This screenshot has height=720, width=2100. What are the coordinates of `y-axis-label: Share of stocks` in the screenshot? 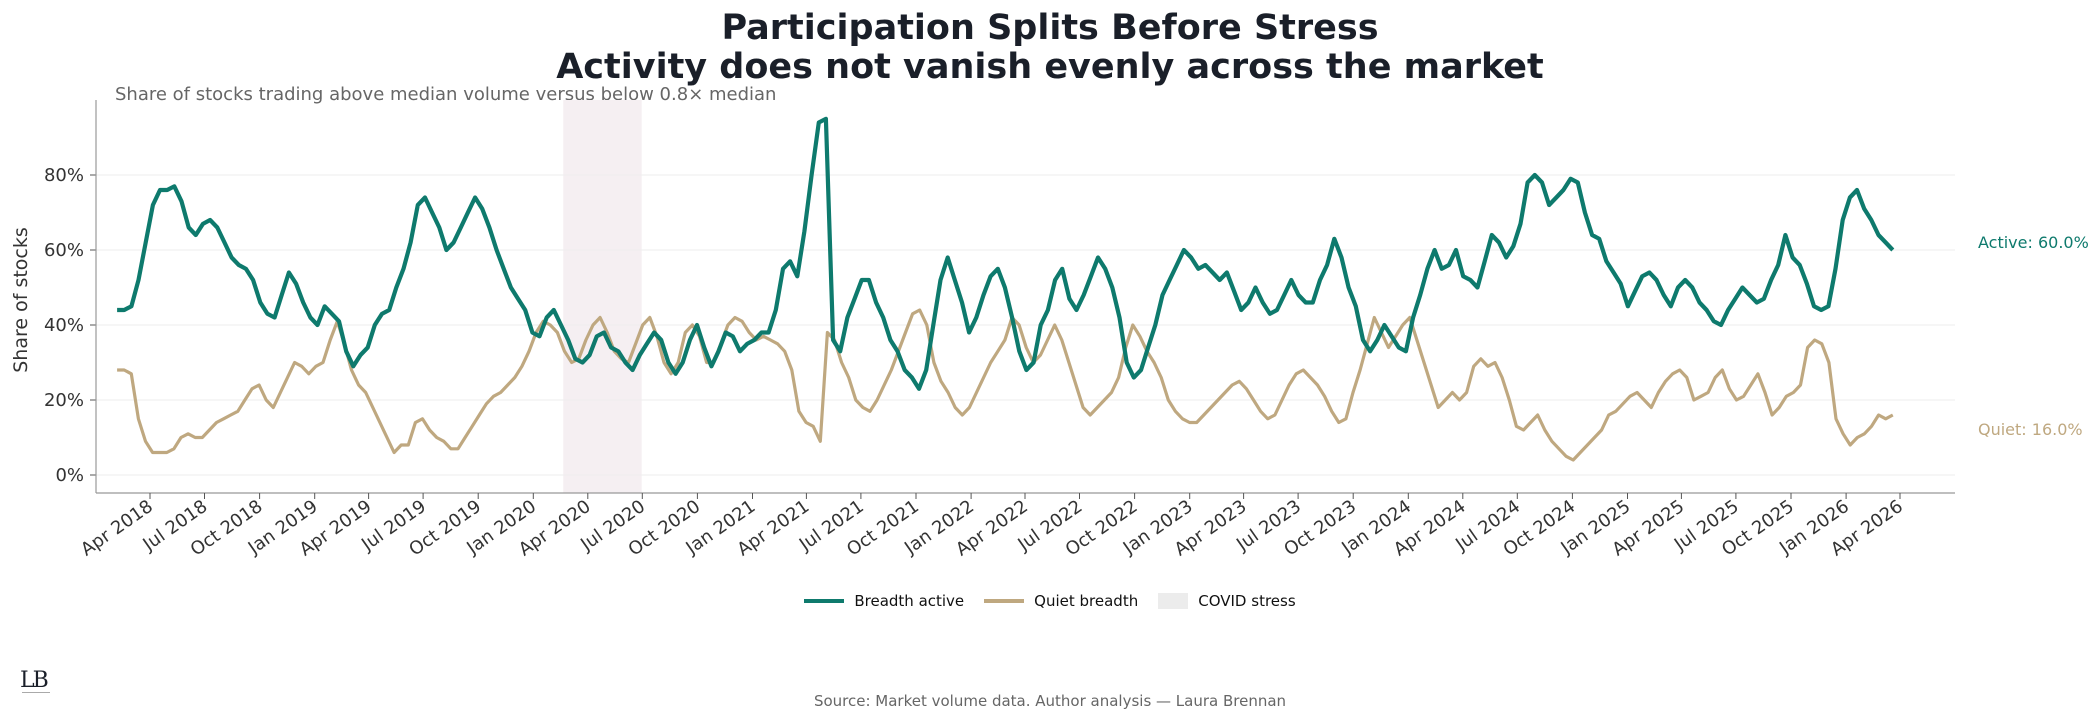 It's located at (21, 300).